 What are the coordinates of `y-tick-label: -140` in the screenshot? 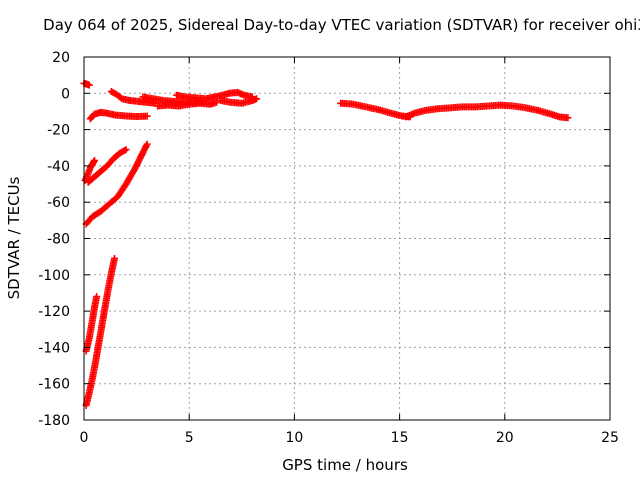 It's located at (54, 348).